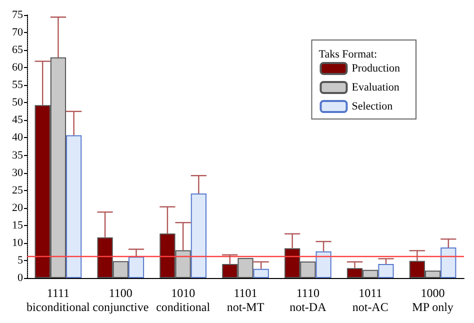  I want to click on y-tick-label: 65, so click(18, 50).